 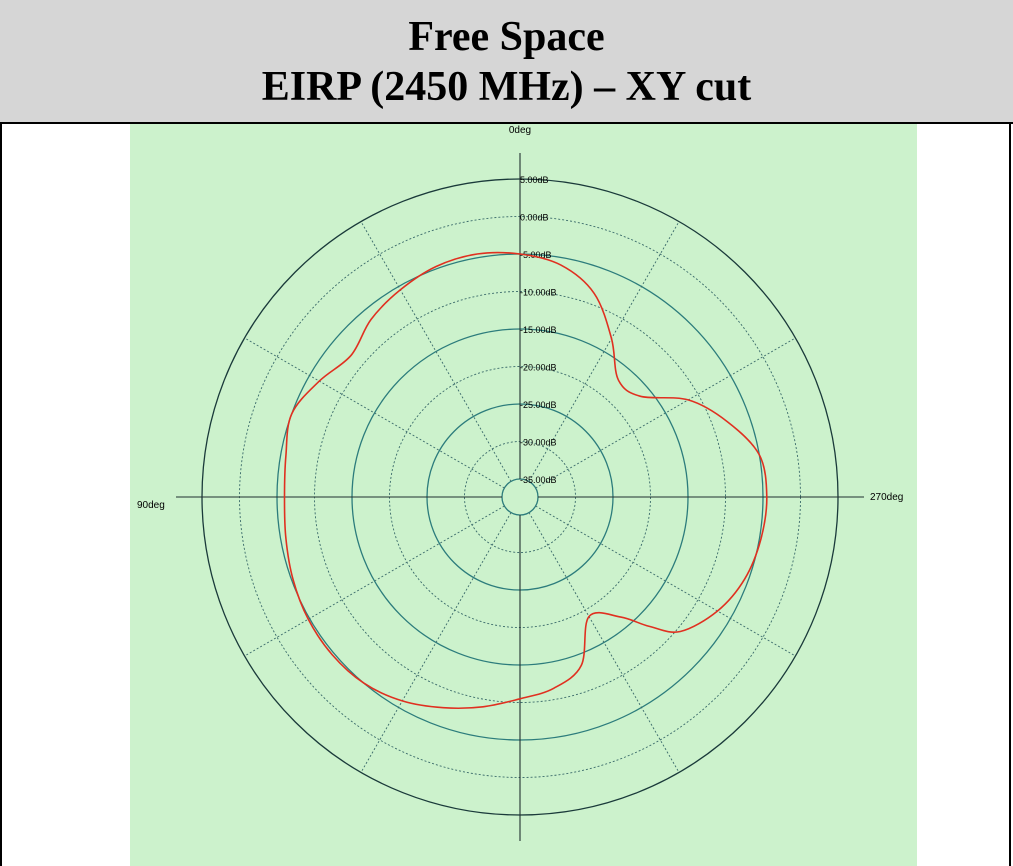 I want to click on angle-tick-label: 90deg, so click(x=151, y=505).